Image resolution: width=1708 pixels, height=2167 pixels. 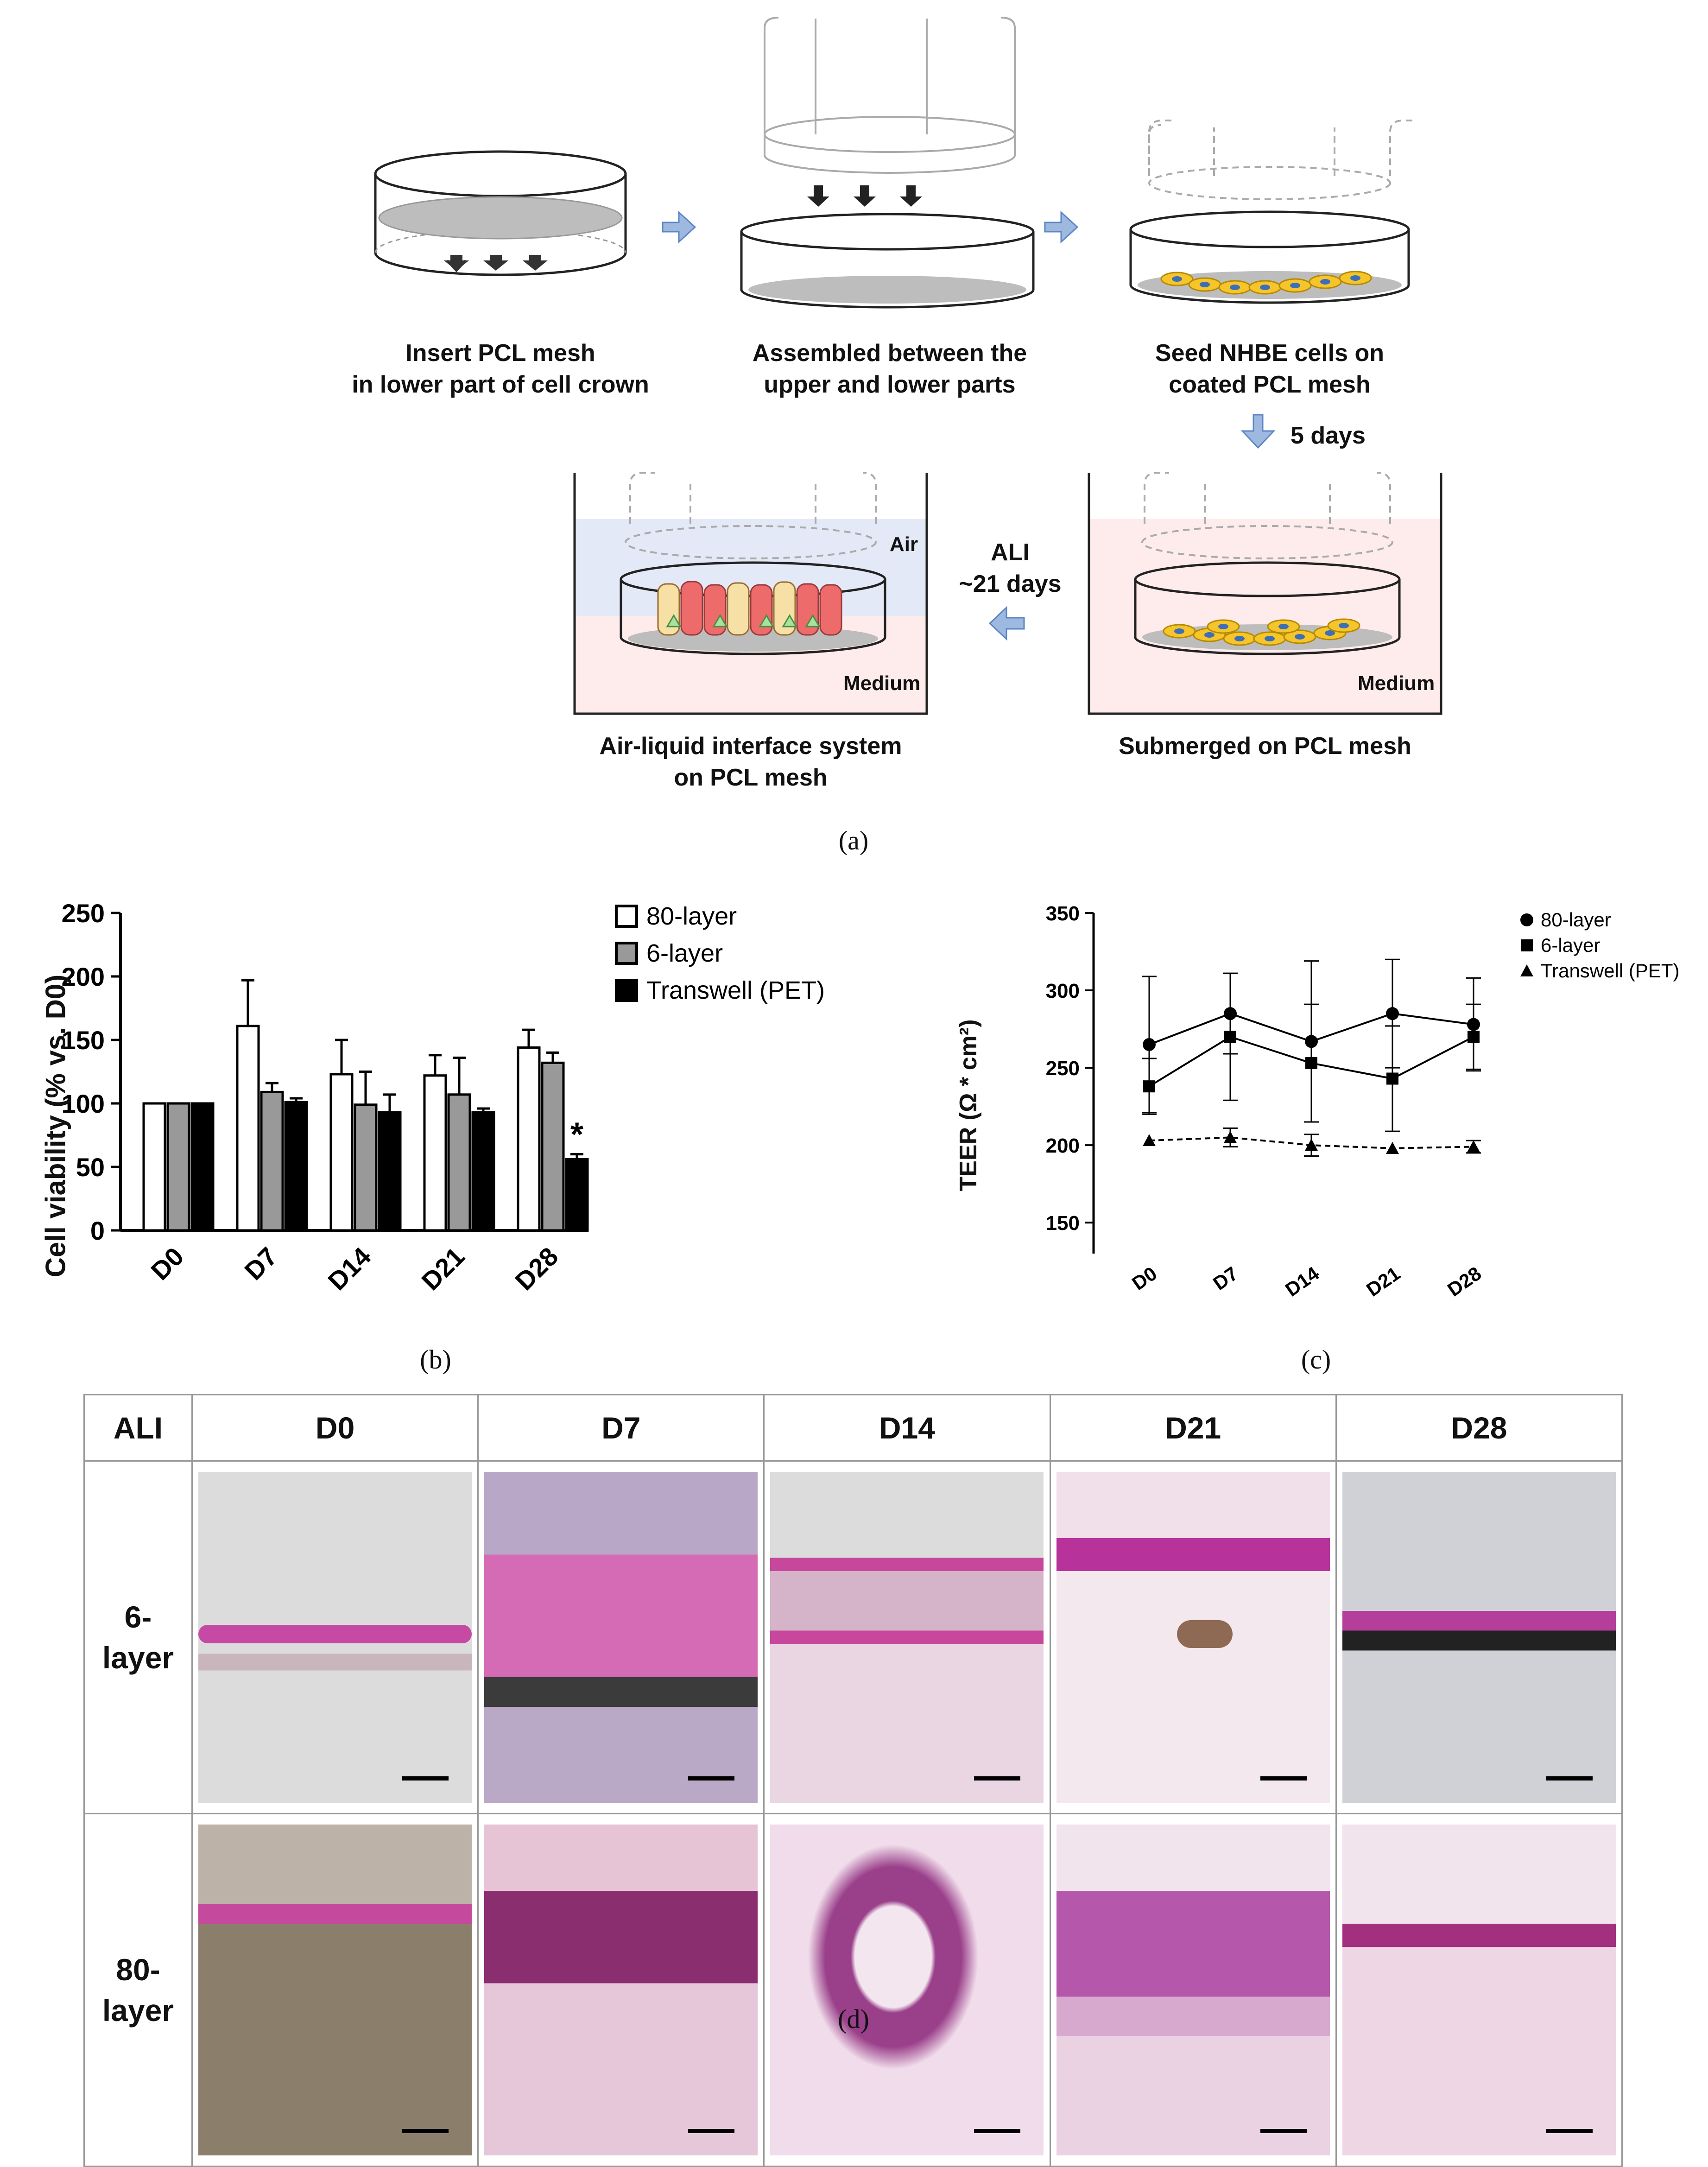 I want to click on micrograph-80-d21, so click(x=1193, y=1990).